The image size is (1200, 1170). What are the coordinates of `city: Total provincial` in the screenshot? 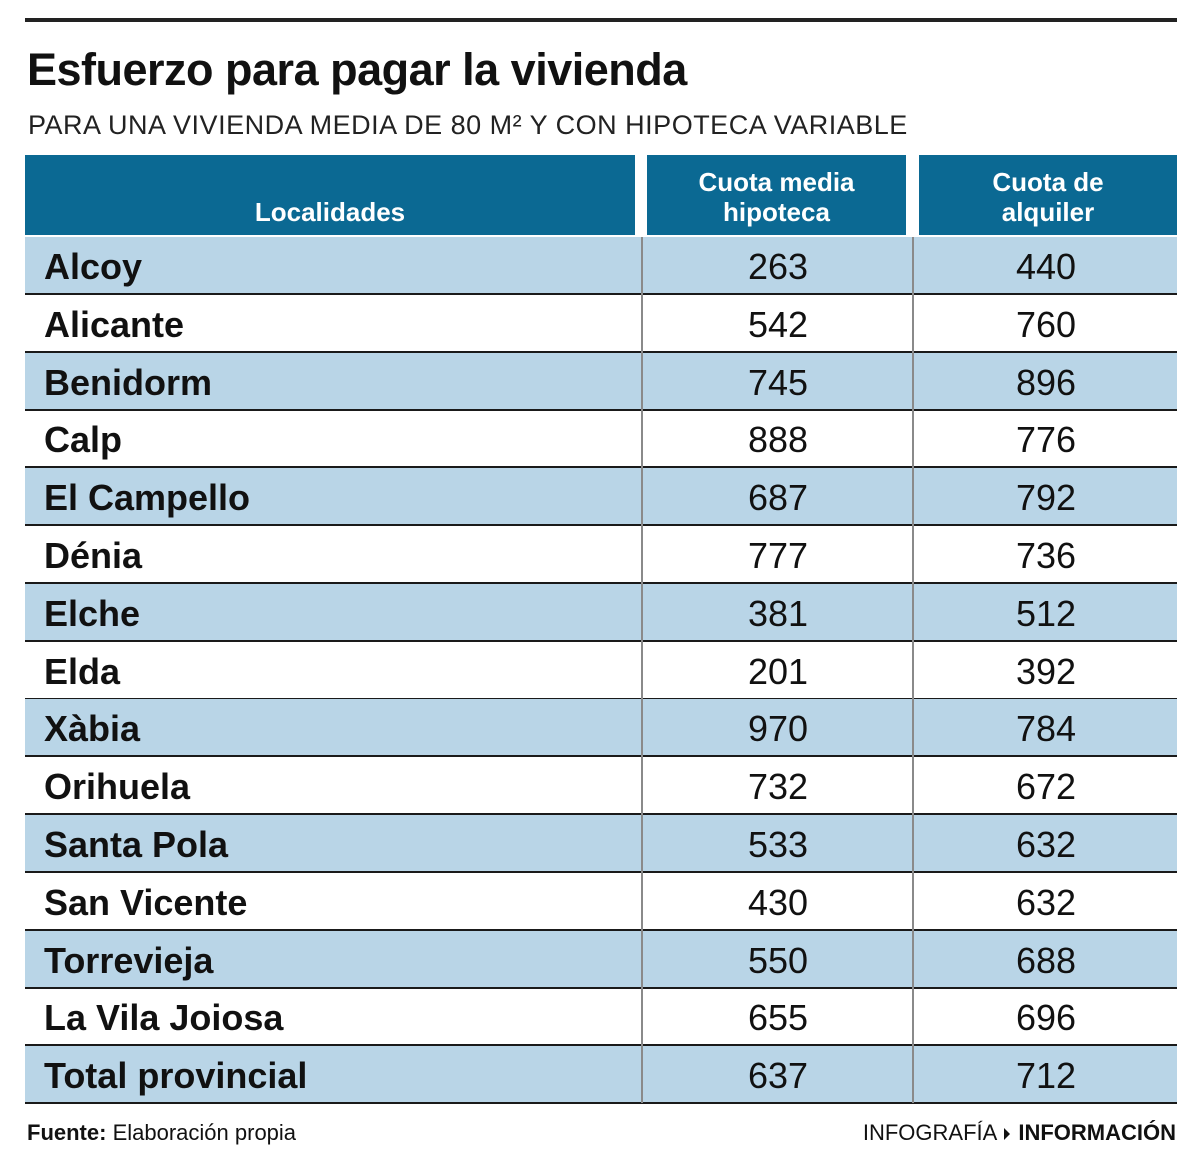 It's located at (176, 1076).